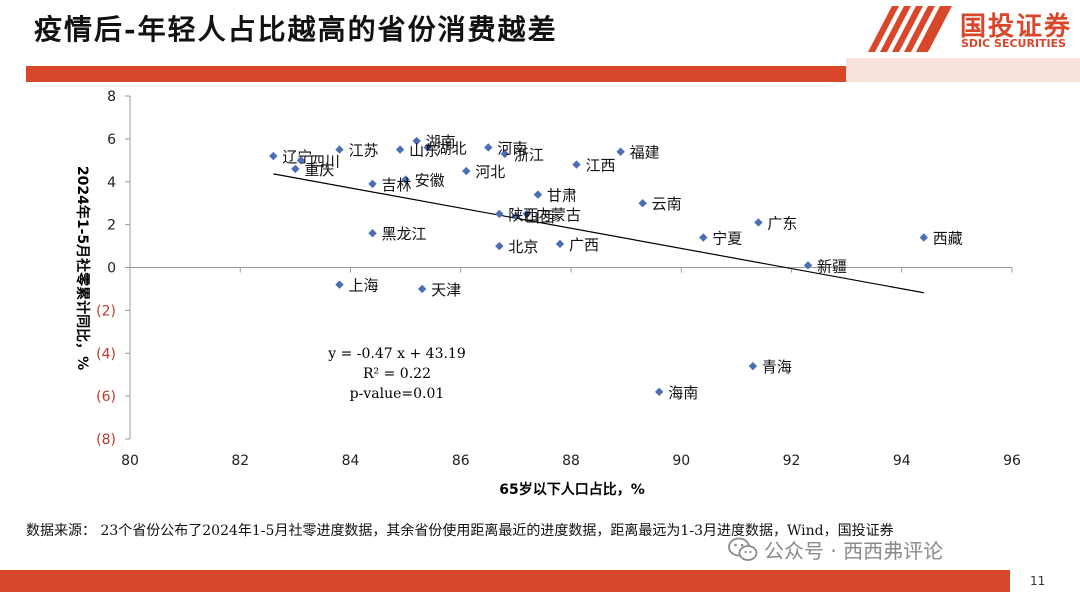 This screenshot has width=1080, height=593. I want to click on x-tick-label: 88, so click(571, 461).